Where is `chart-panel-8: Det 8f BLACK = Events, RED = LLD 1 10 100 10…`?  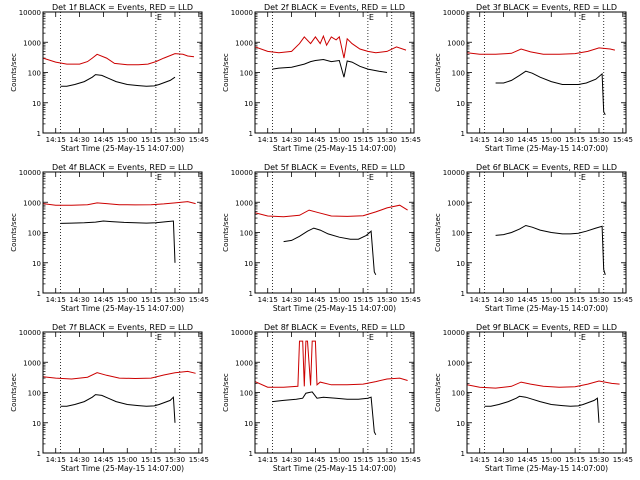 chart-panel-8: Det 8f BLACK = Events, RED = LLD 1 10 100 10… is located at coordinates (321, 398).